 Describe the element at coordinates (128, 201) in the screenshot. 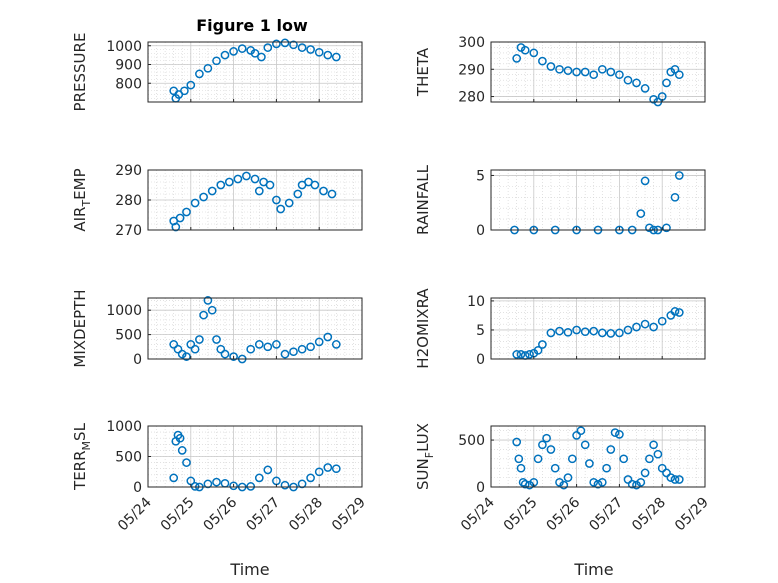

I see `y-tick-label: 280` at that location.